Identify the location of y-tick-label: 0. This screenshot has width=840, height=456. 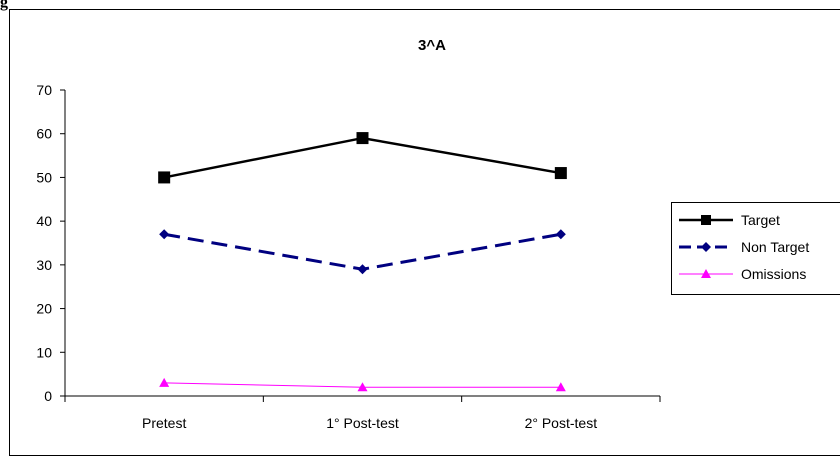
(48, 396).